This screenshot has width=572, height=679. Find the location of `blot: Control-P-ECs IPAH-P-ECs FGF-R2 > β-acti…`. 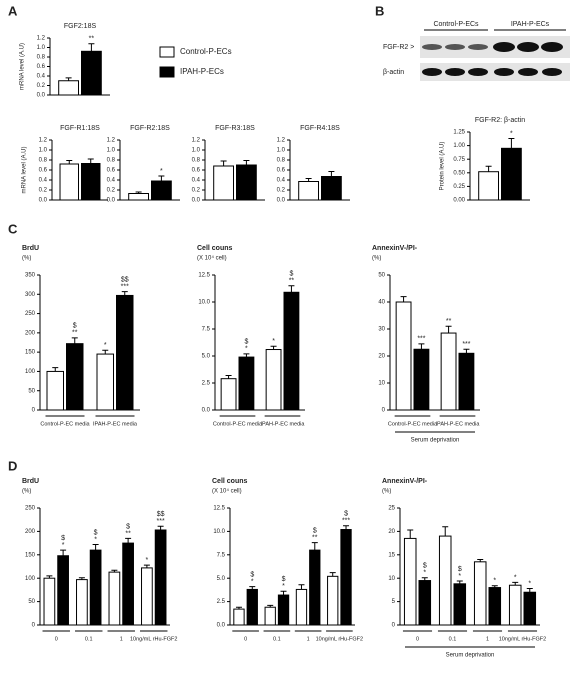

blot: Control-P-ECs IPAH-P-ECs FGF-R2 > β-acti… is located at coordinates (476, 51).